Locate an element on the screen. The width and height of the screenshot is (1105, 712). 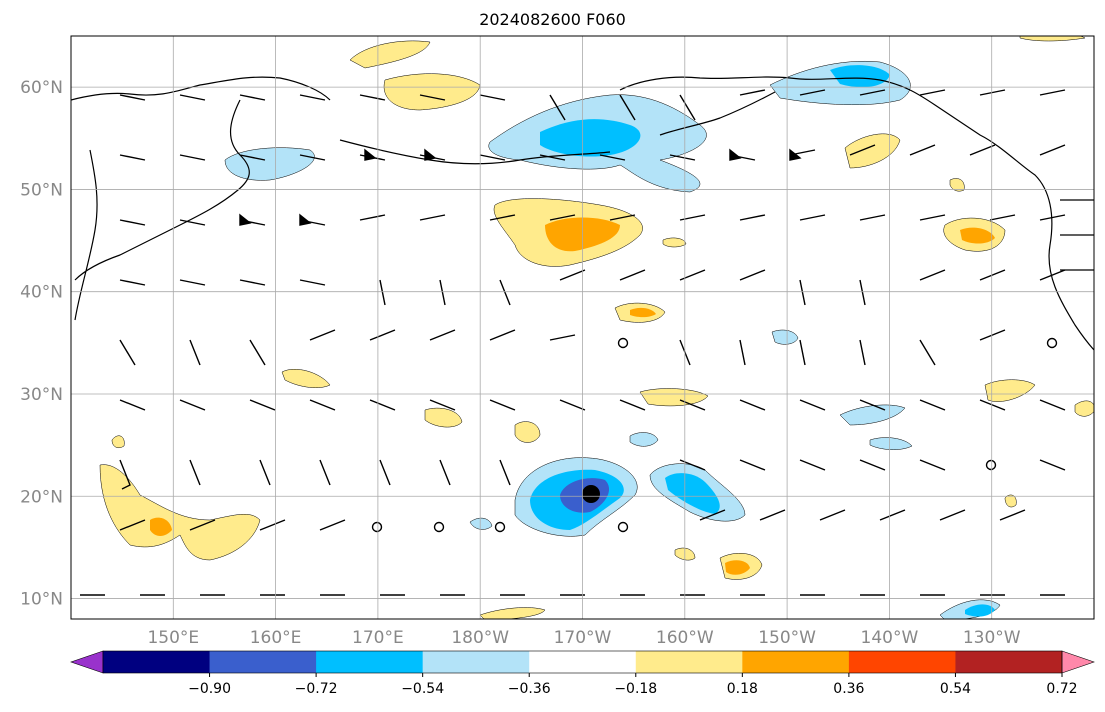
lat-label: 50°N is located at coordinates (41, 190).